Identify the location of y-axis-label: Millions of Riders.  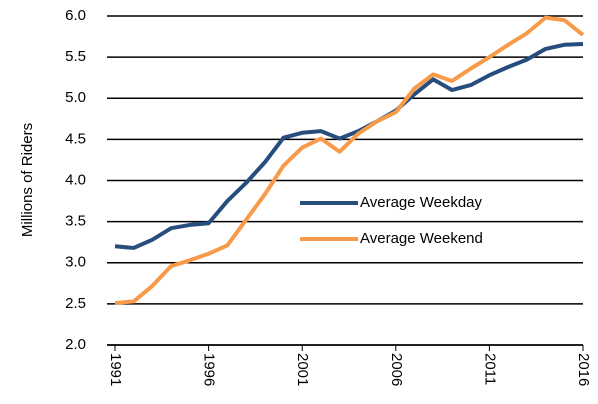
(27, 180).